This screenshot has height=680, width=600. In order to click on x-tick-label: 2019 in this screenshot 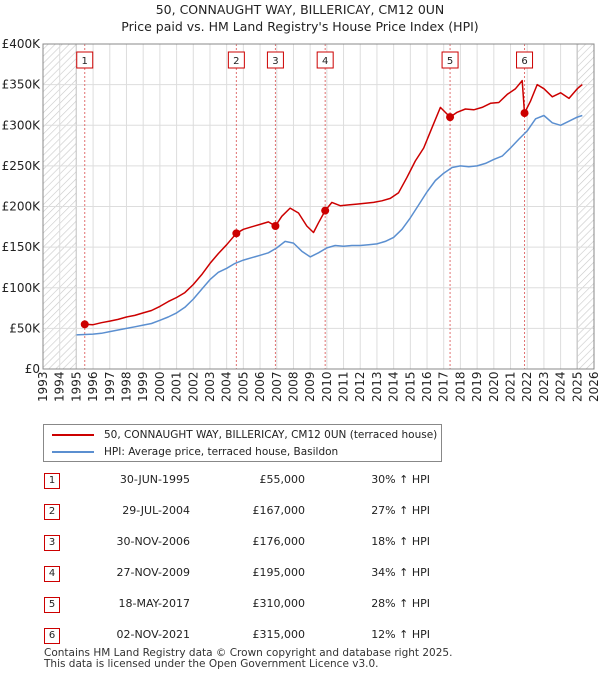, I will do `click(477, 386)`.